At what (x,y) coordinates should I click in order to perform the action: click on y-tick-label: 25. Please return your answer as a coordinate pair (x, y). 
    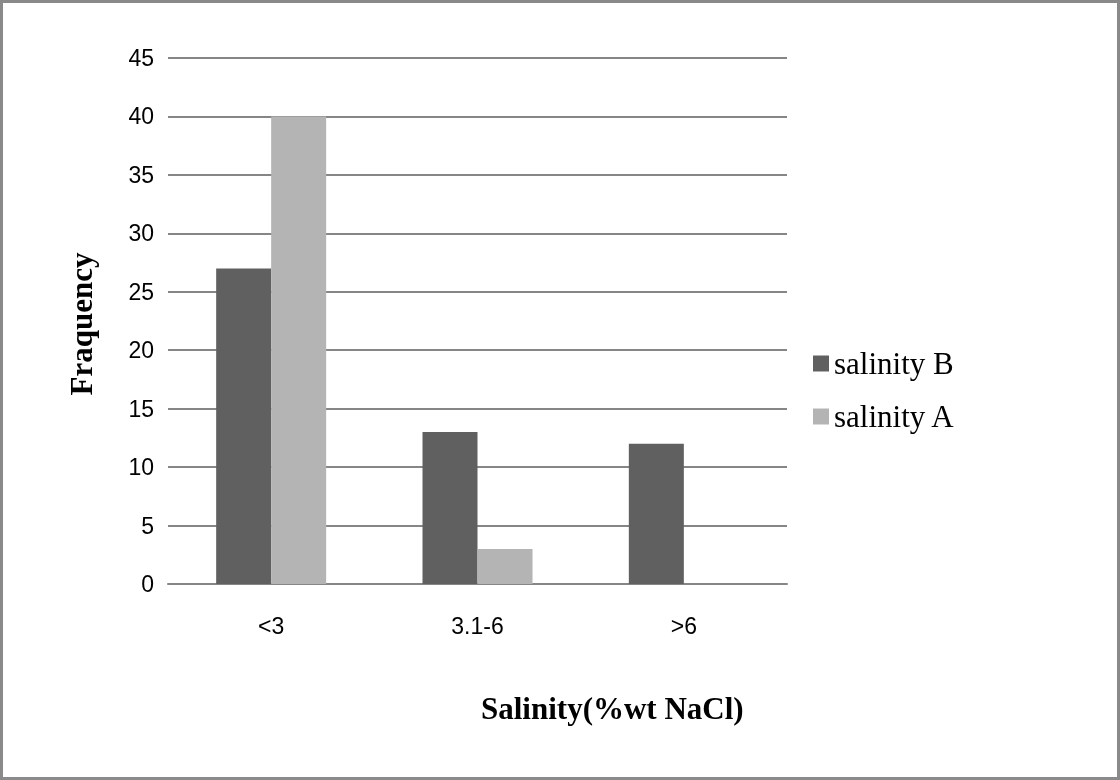
    Looking at the image, I should click on (141, 291).